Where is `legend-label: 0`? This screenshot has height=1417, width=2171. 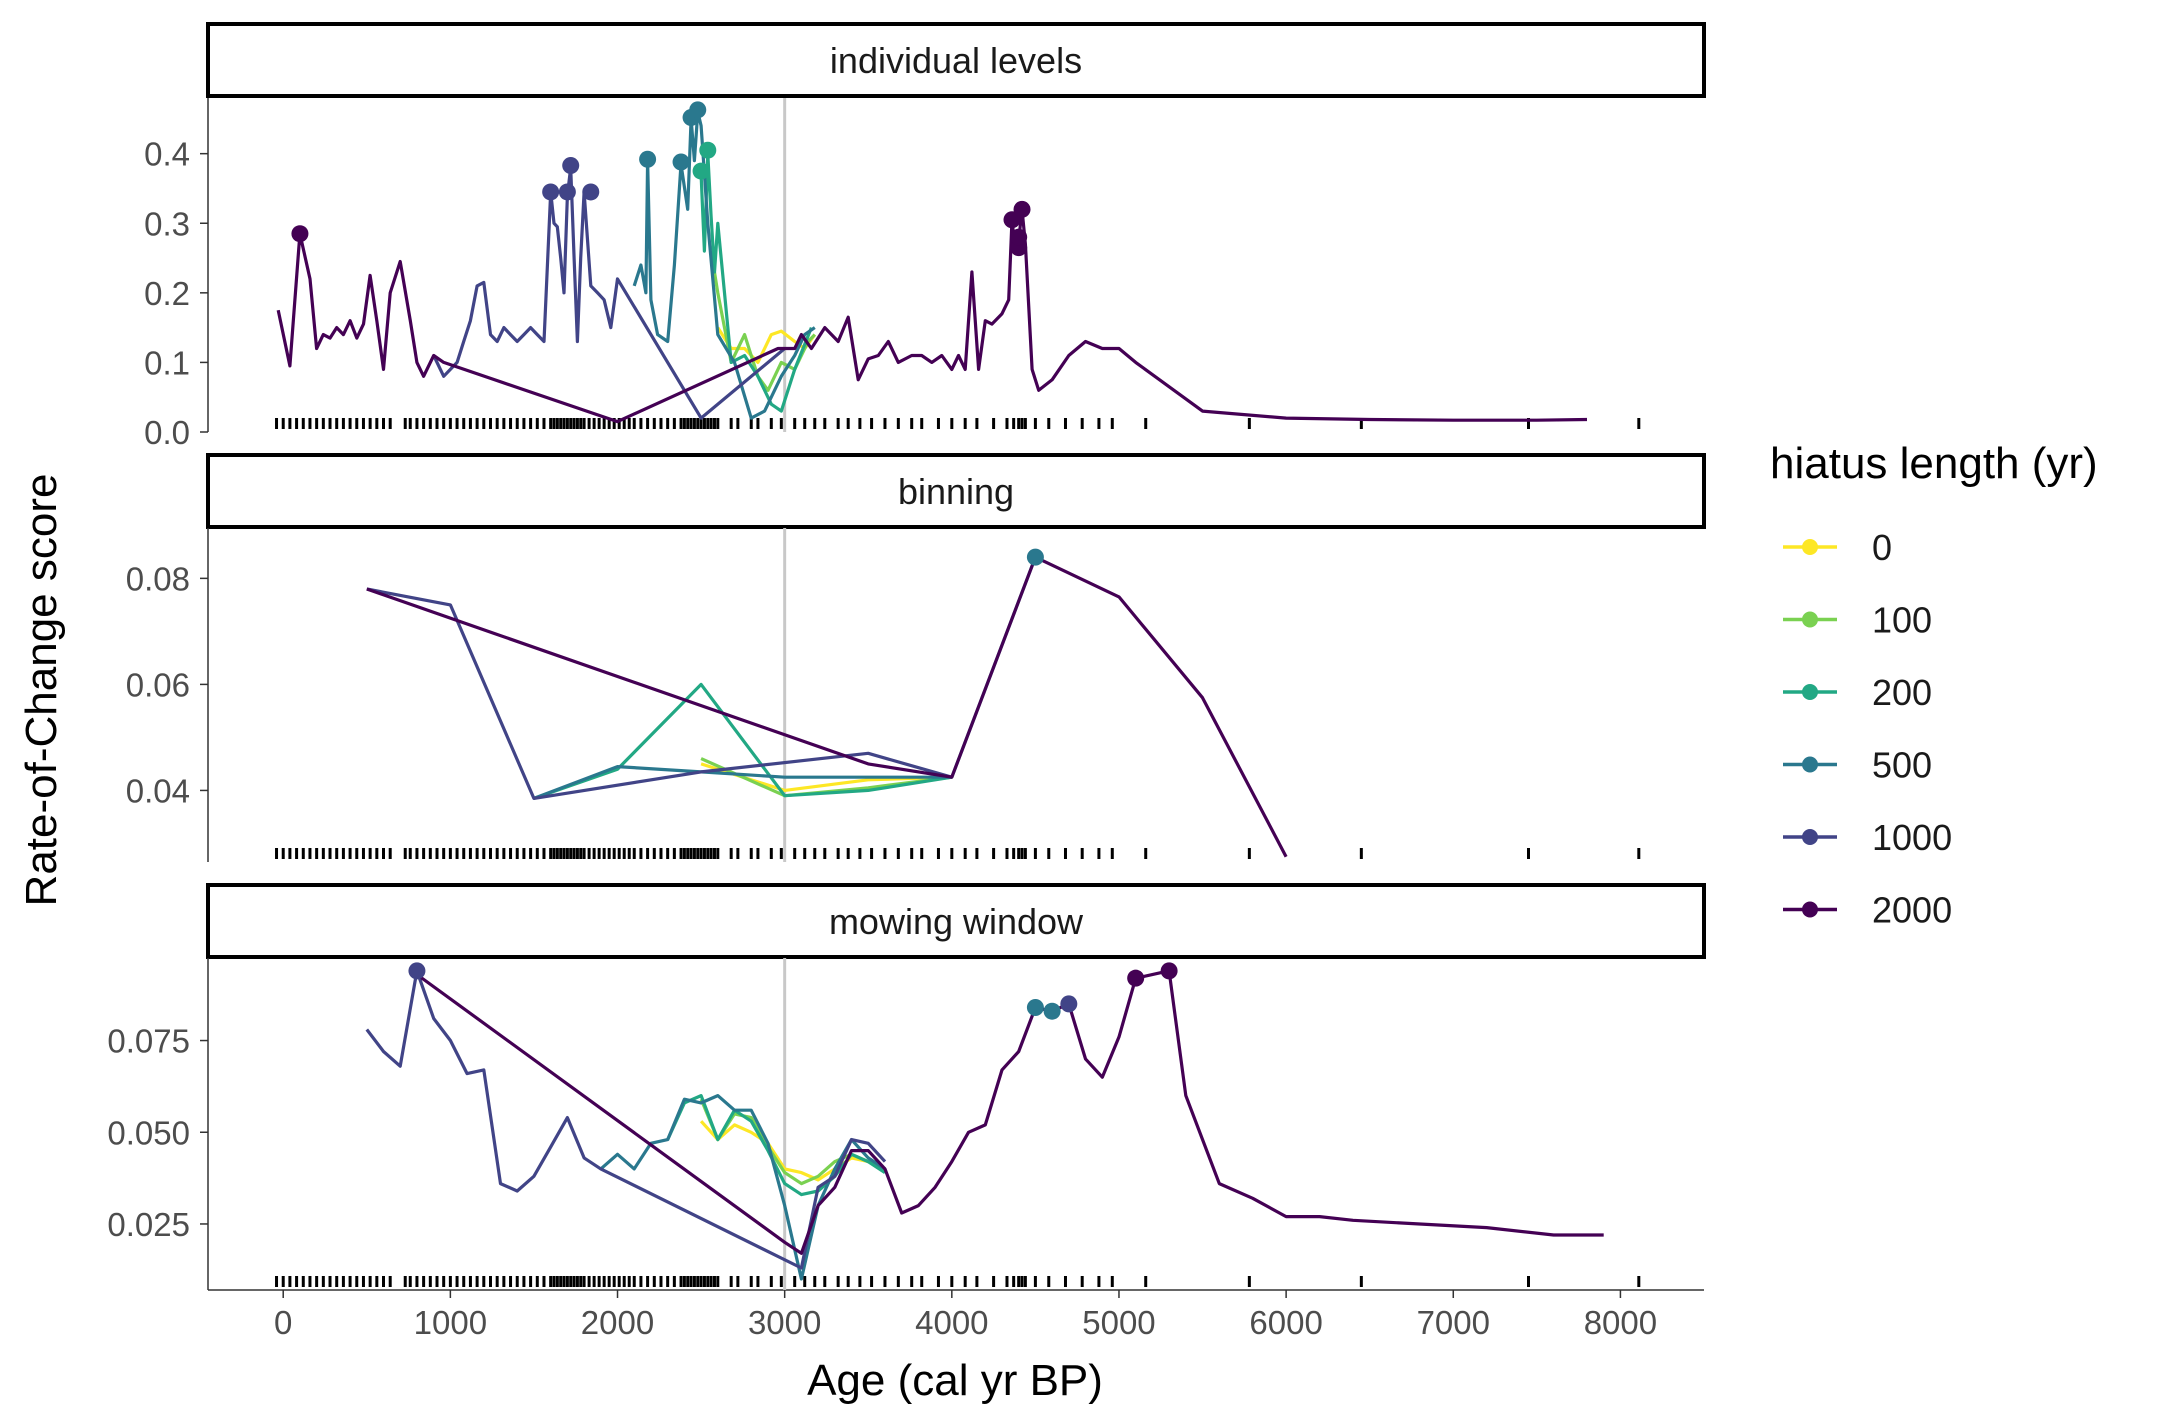
legend-label: 0 is located at coordinates (1882, 547).